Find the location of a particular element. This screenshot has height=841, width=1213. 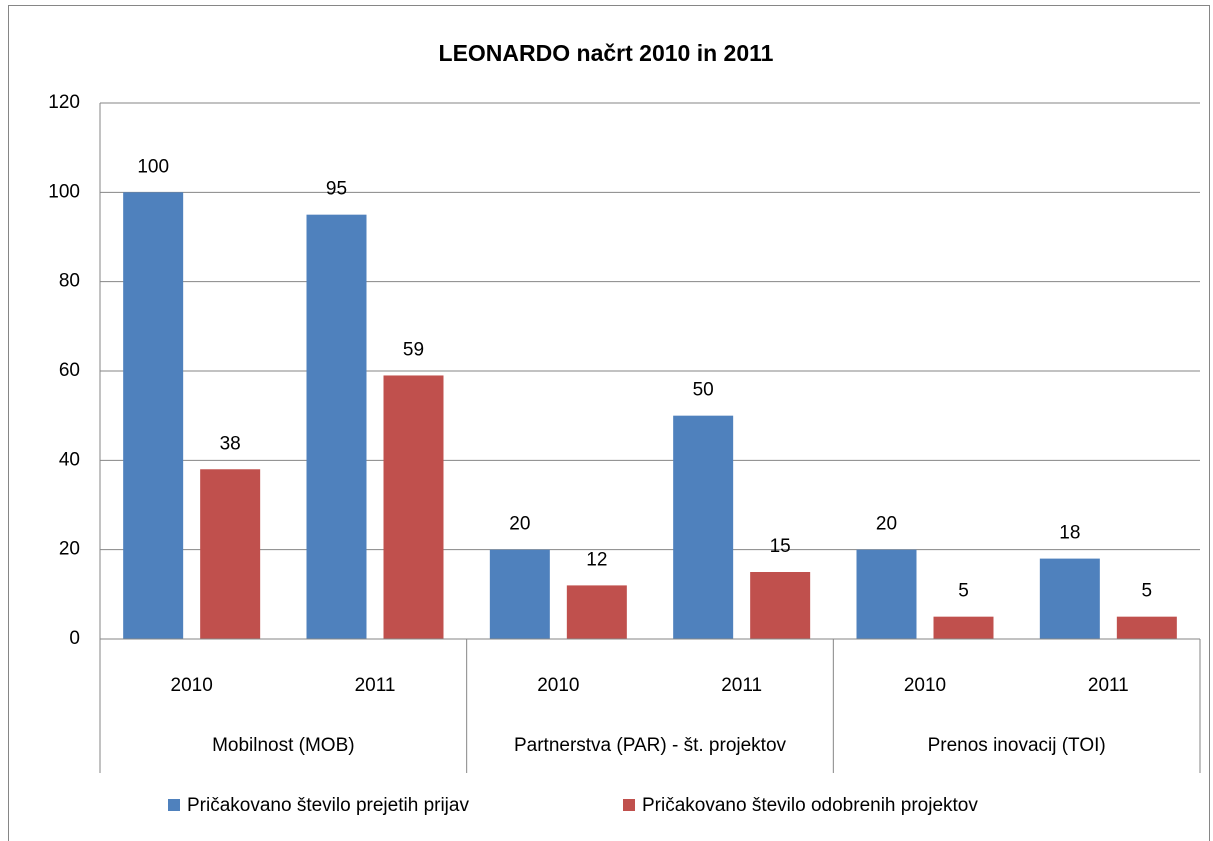

data-label: 15 is located at coordinates (780, 546).